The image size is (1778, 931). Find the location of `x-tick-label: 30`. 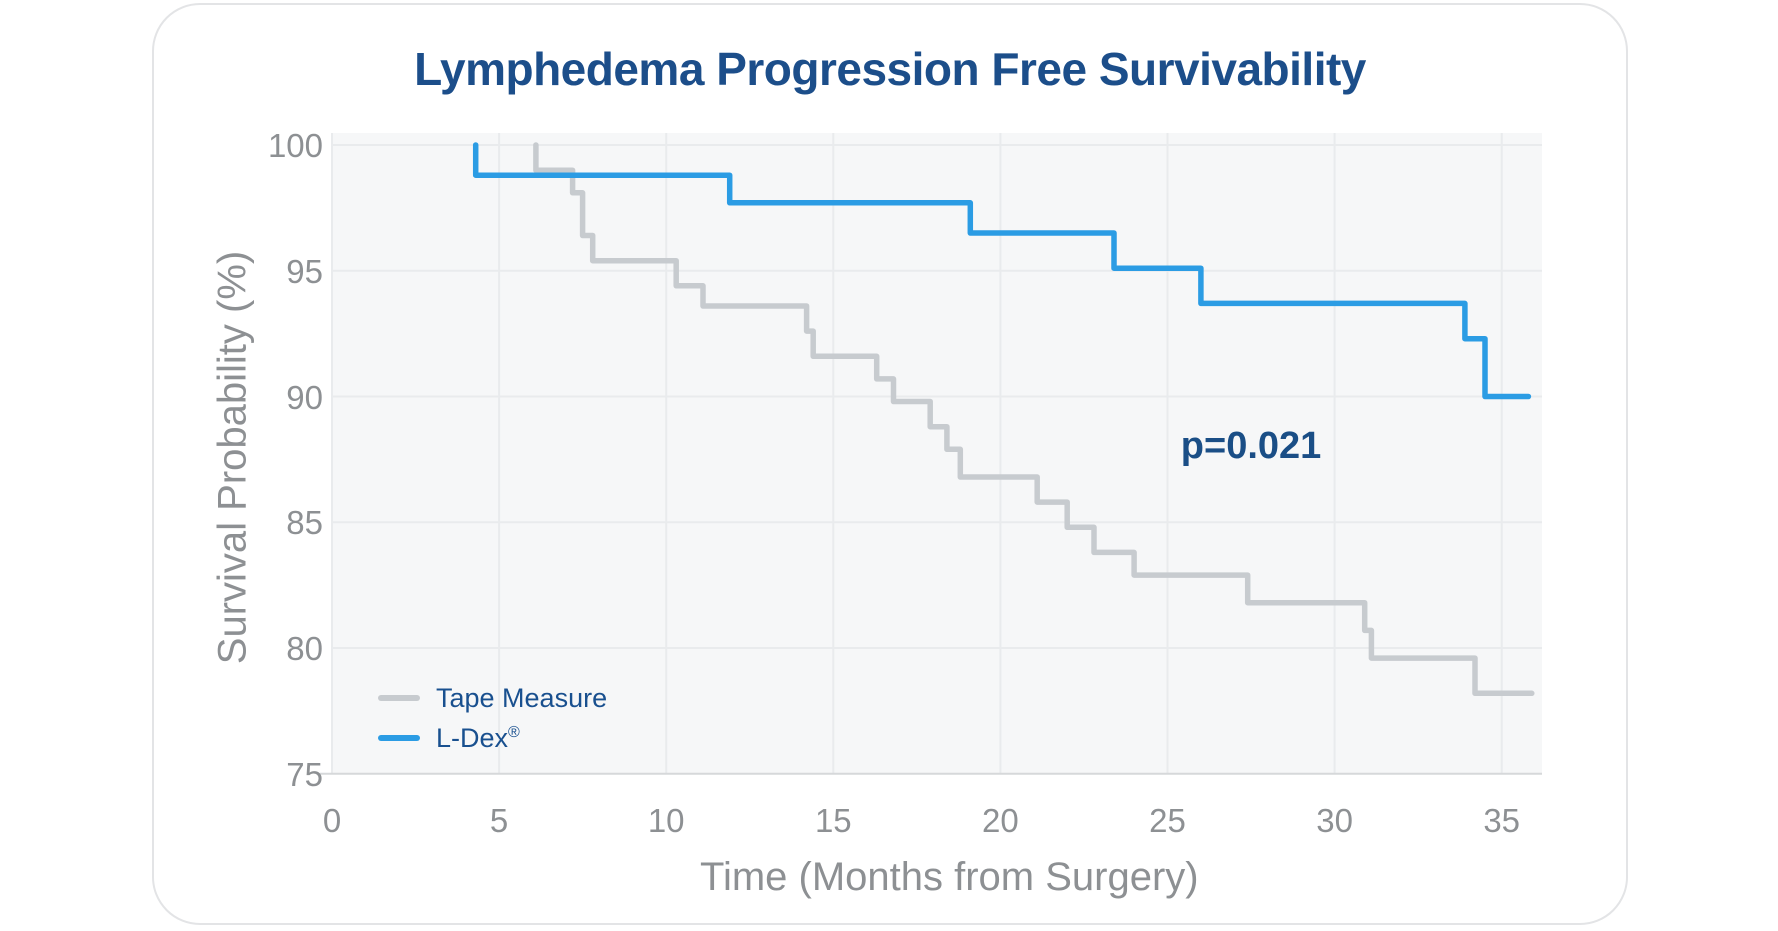

x-tick-label: 30 is located at coordinates (1334, 820).